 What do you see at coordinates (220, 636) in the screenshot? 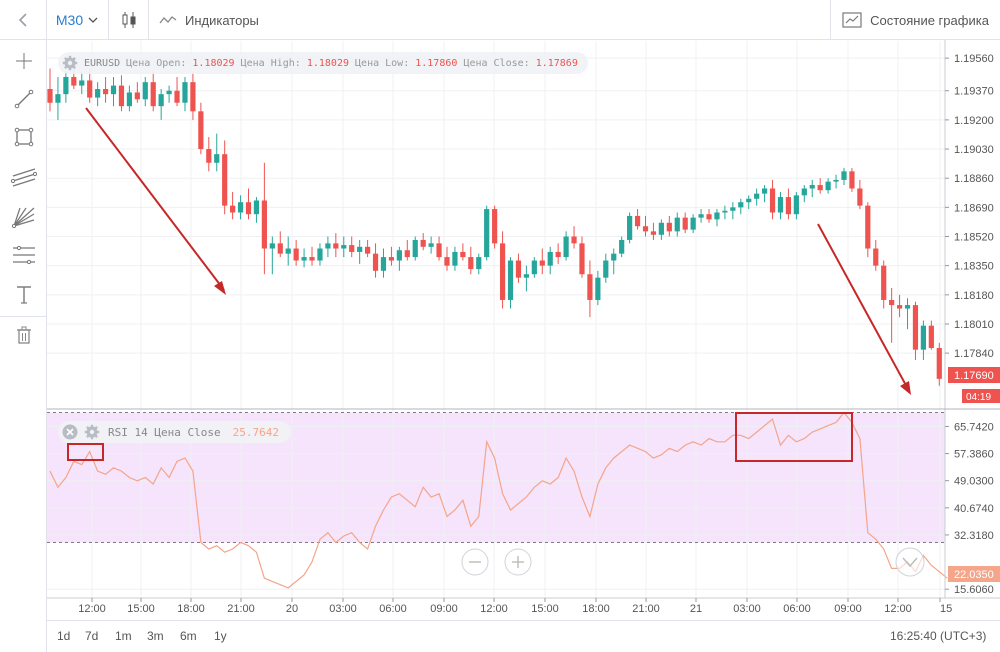
I see `range-1y: 1y` at bounding box center [220, 636].